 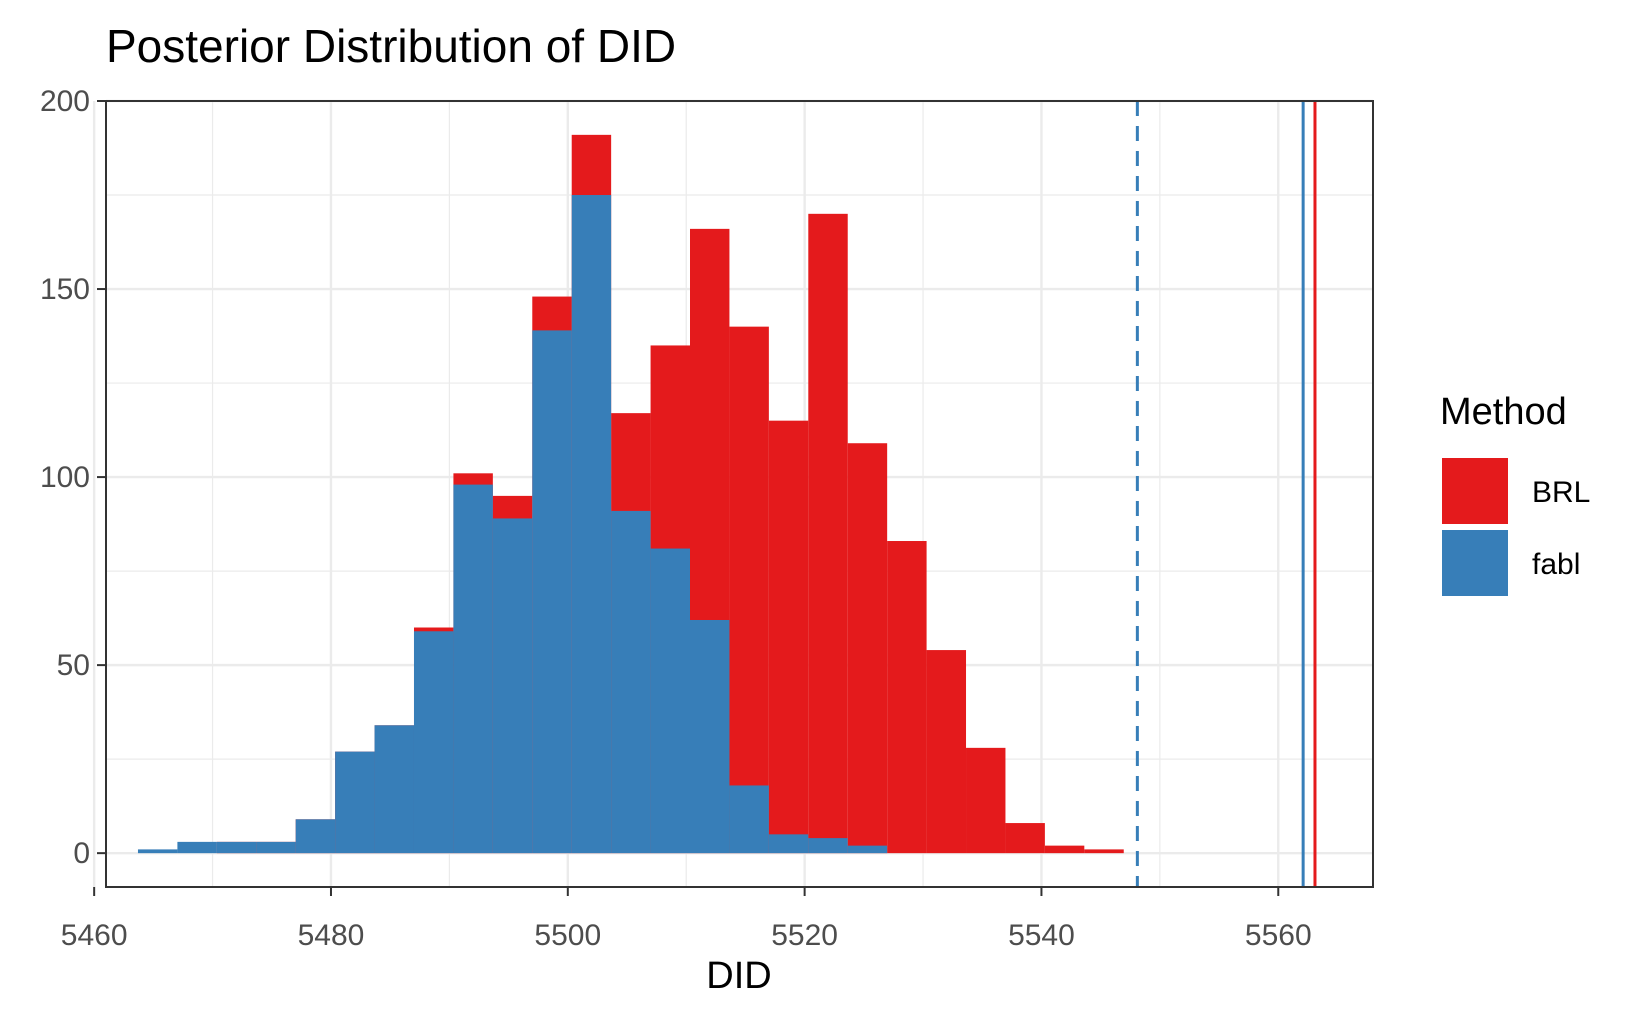 I want to click on y-tick-label: 200, so click(x=65, y=101).